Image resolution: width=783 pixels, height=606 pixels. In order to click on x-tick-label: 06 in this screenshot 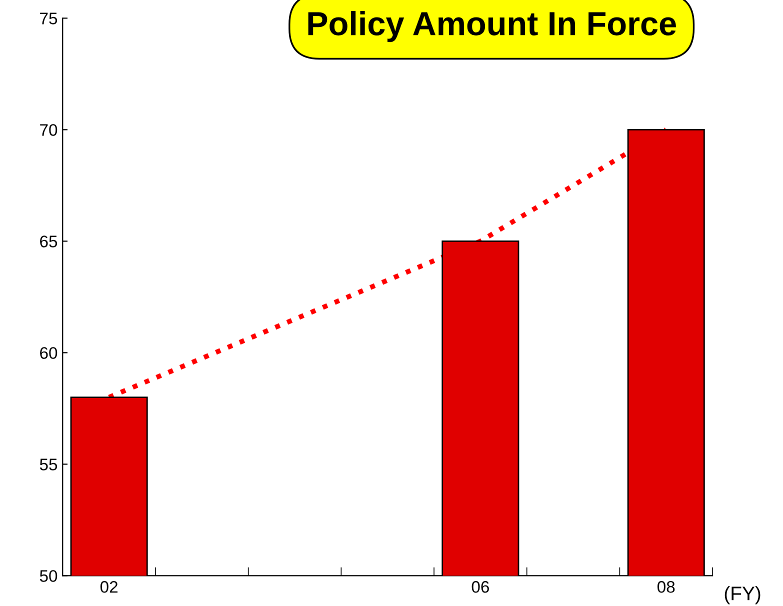, I will do `click(480, 587)`.